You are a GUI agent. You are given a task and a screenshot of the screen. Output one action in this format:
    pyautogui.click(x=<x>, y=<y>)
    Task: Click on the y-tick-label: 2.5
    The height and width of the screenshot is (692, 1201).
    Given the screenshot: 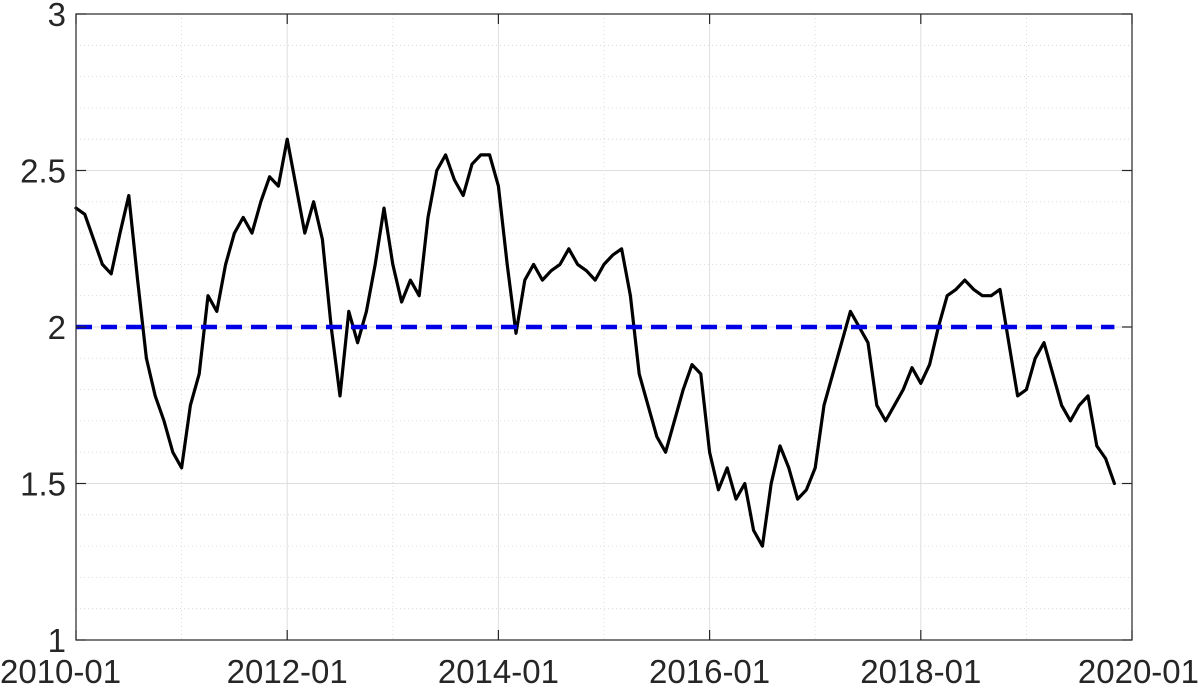 What is the action you would take?
    pyautogui.click(x=43, y=171)
    